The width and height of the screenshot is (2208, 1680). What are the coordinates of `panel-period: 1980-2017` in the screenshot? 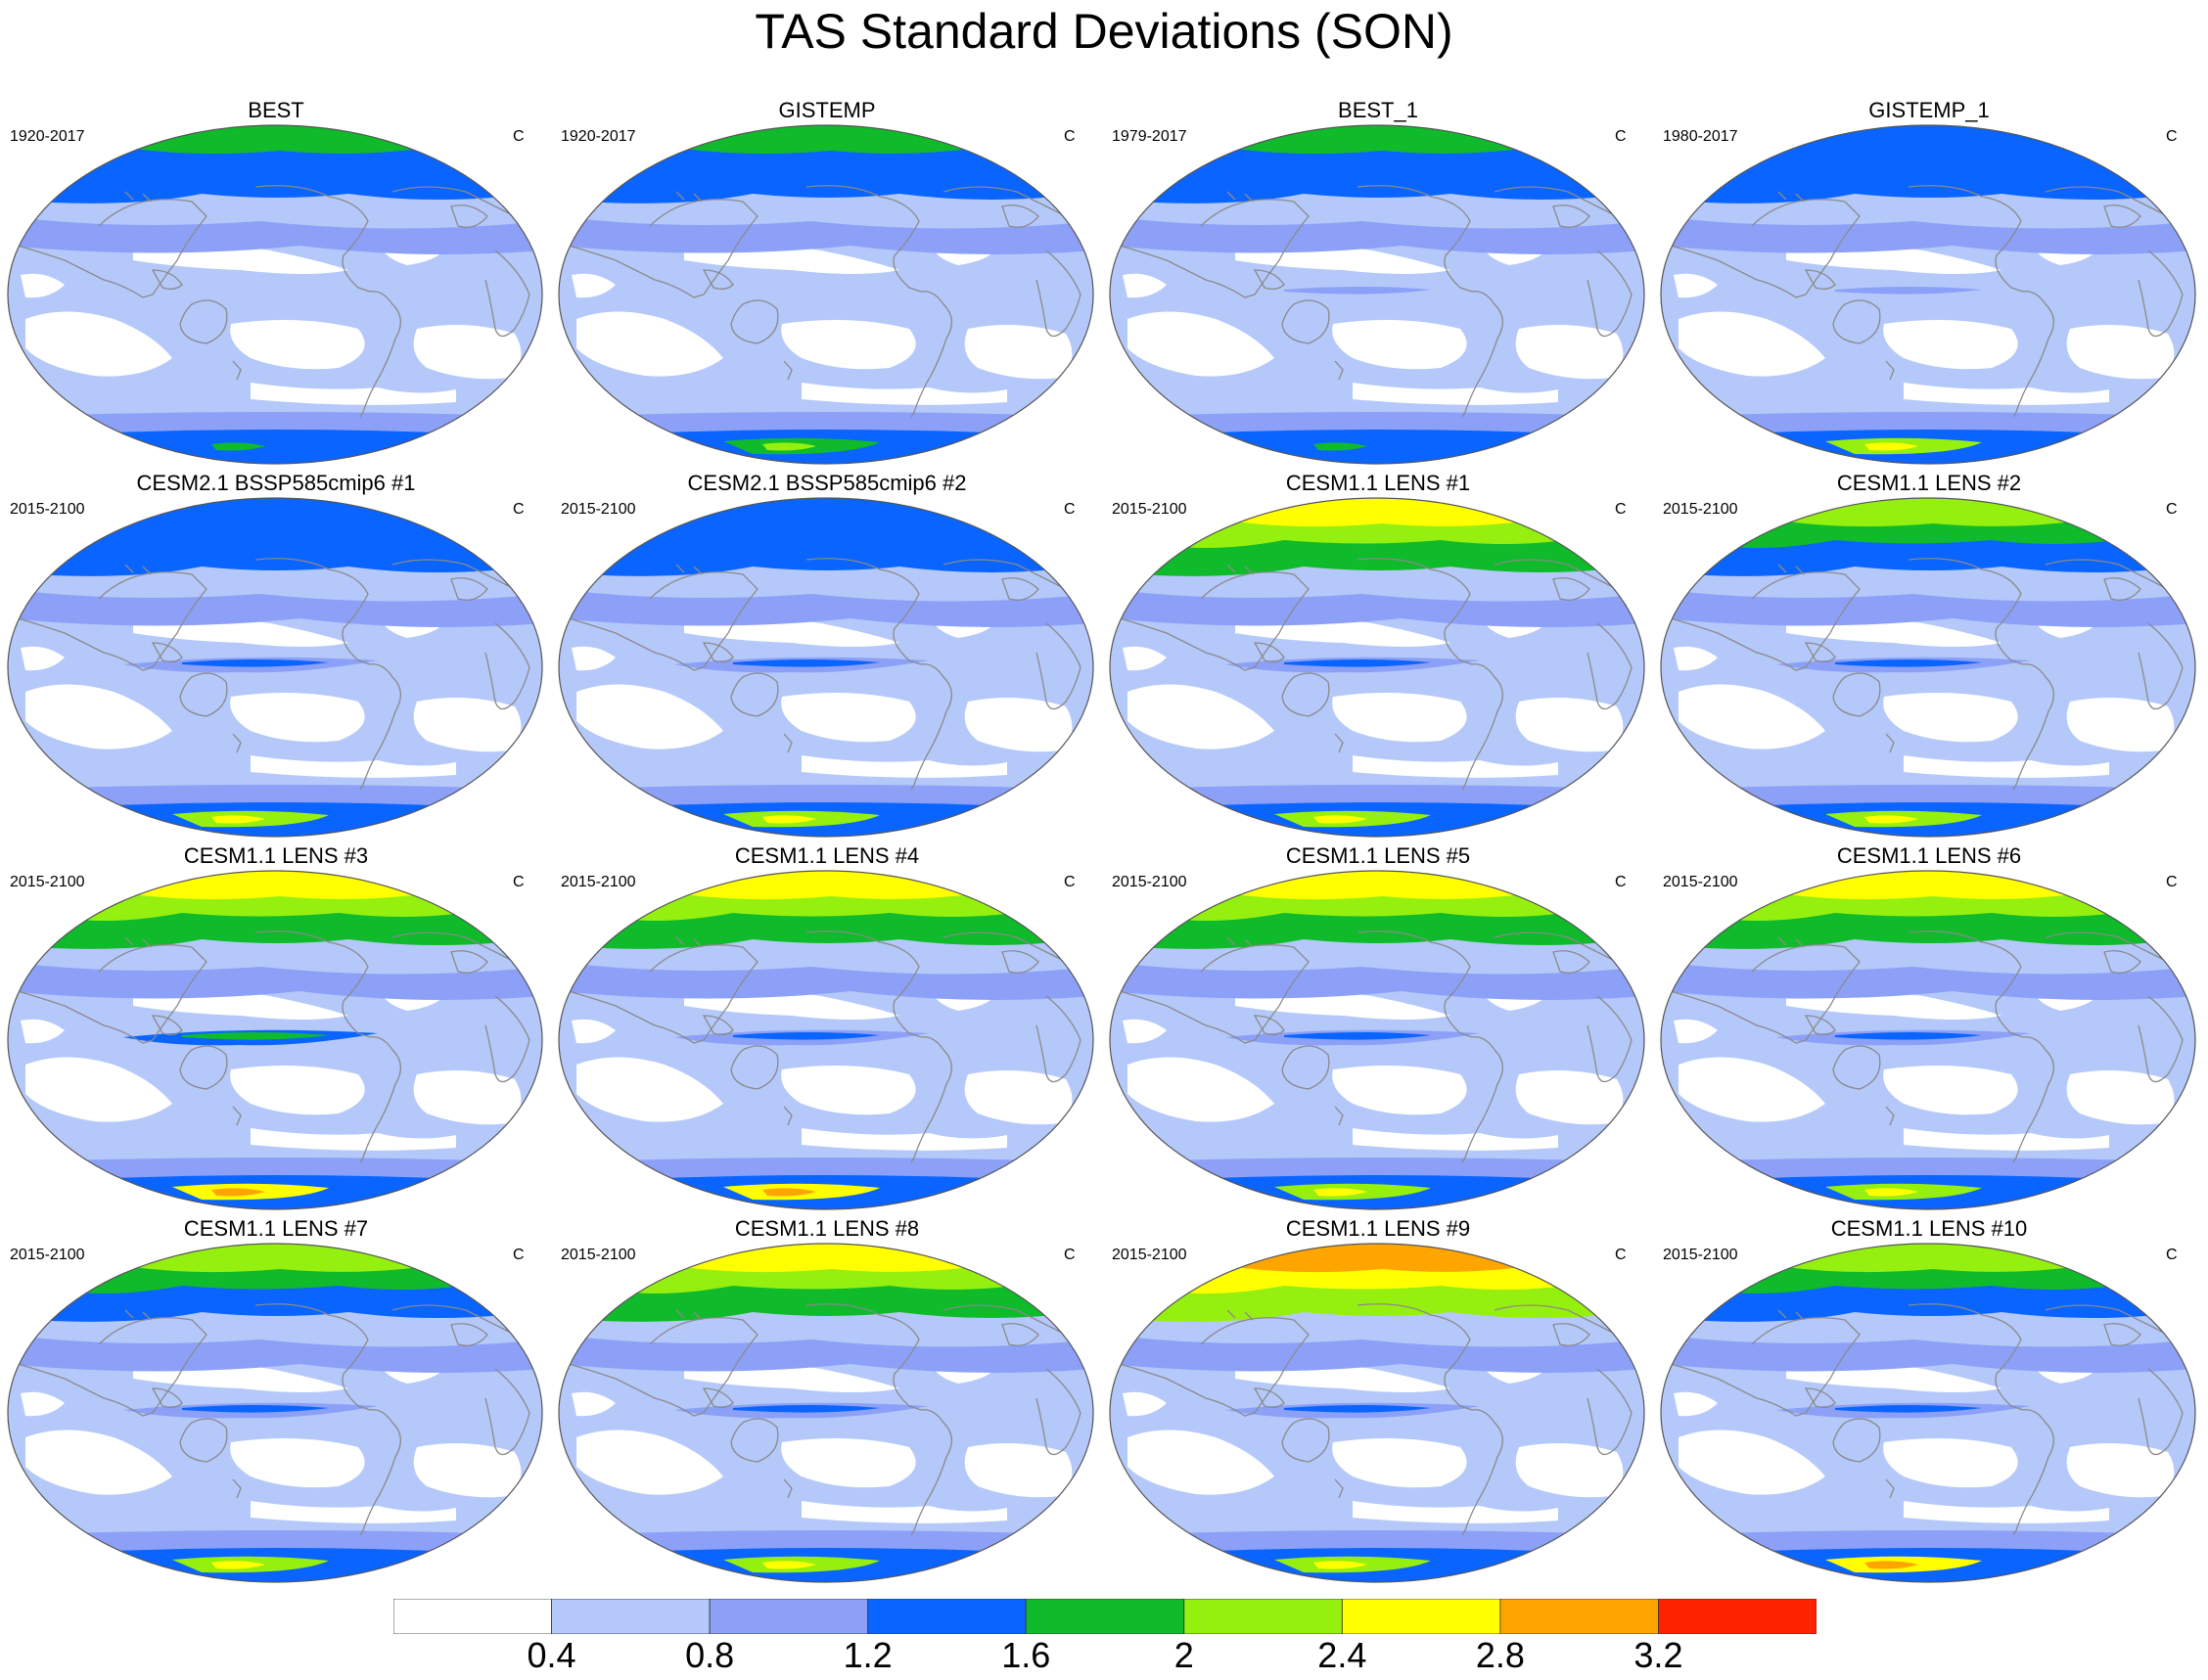 It's located at (1700, 136).